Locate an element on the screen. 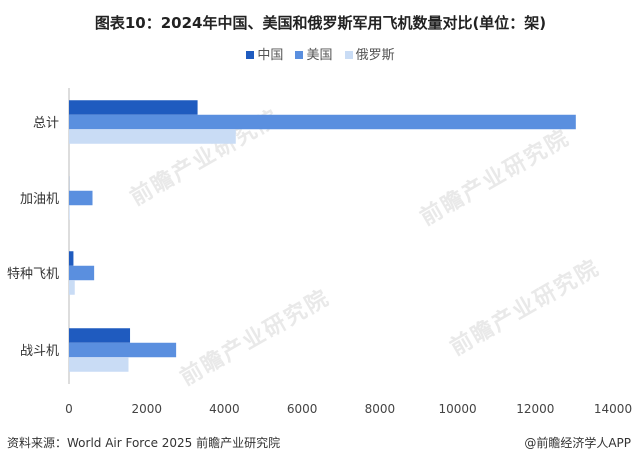  bar-中国-战斗机 is located at coordinates (100, 335).